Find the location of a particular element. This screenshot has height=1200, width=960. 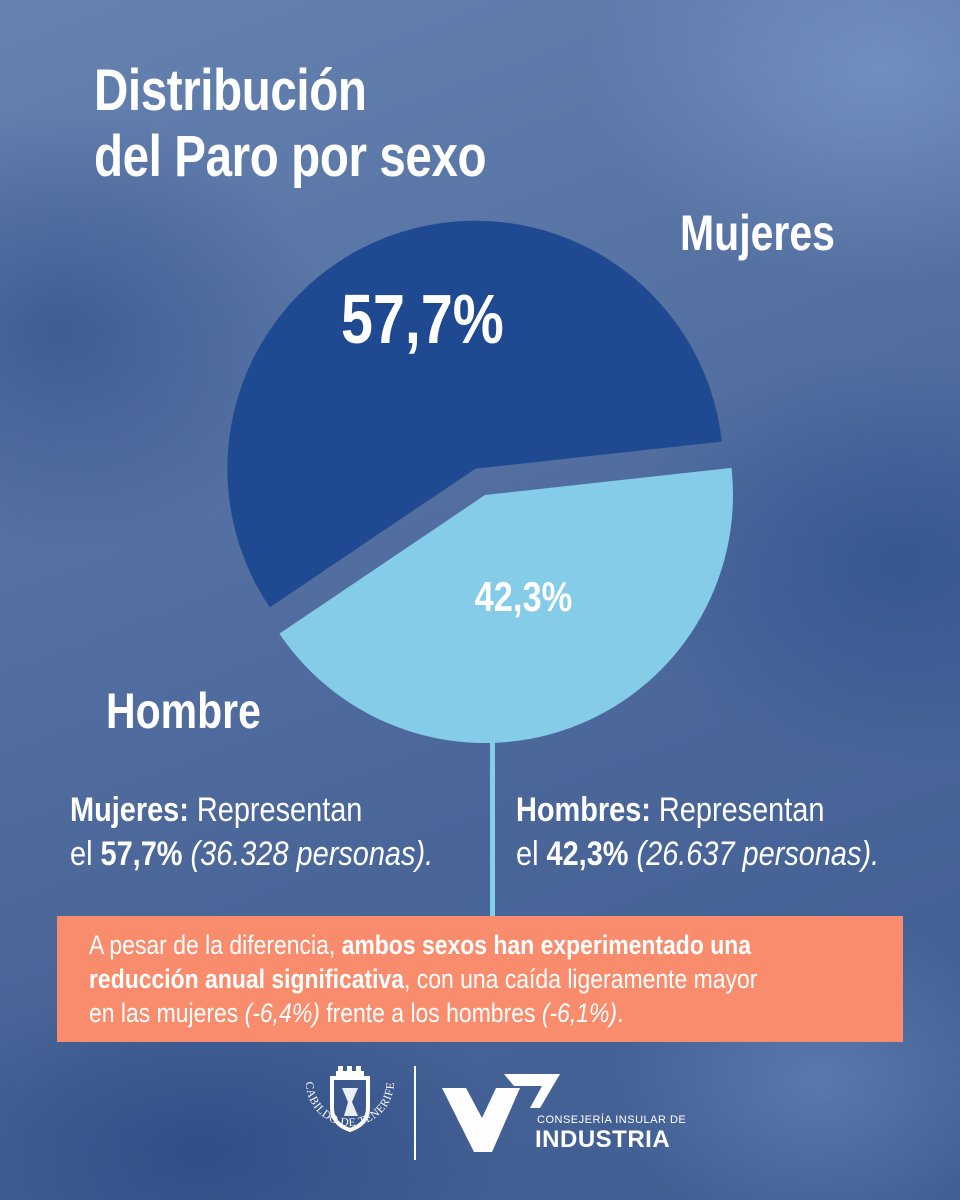

stat-mujeres-head: Mujeres: is located at coordinates (129, 810).